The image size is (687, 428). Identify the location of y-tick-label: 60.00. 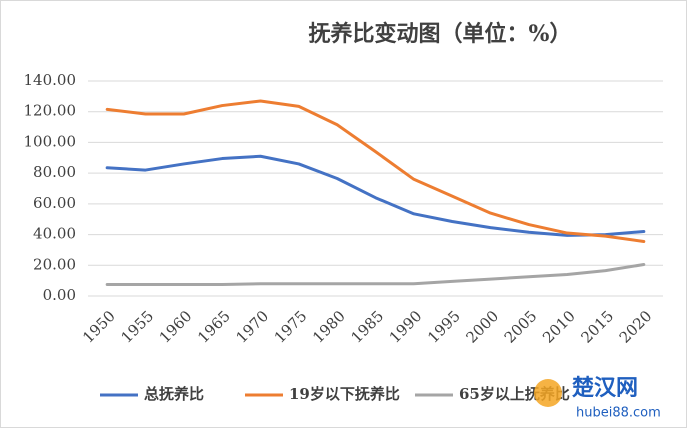
(54, 203).